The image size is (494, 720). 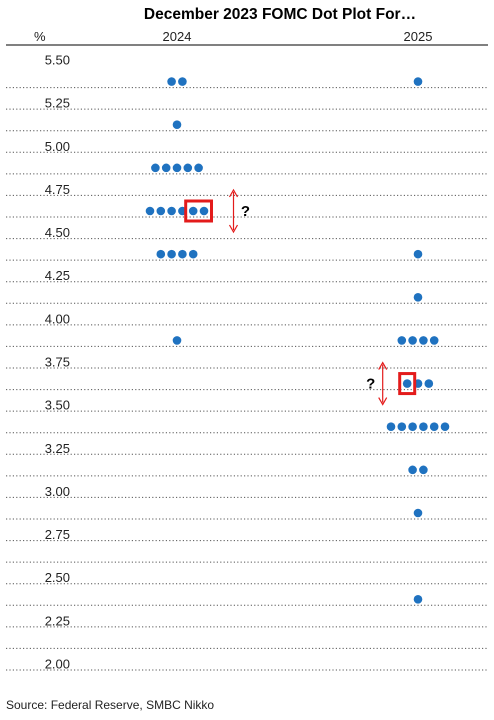 What do you see at coordinates (57, 318) in the screenshot?
I see `y-tick-label: 4.00` at bounding box center [57, 318].